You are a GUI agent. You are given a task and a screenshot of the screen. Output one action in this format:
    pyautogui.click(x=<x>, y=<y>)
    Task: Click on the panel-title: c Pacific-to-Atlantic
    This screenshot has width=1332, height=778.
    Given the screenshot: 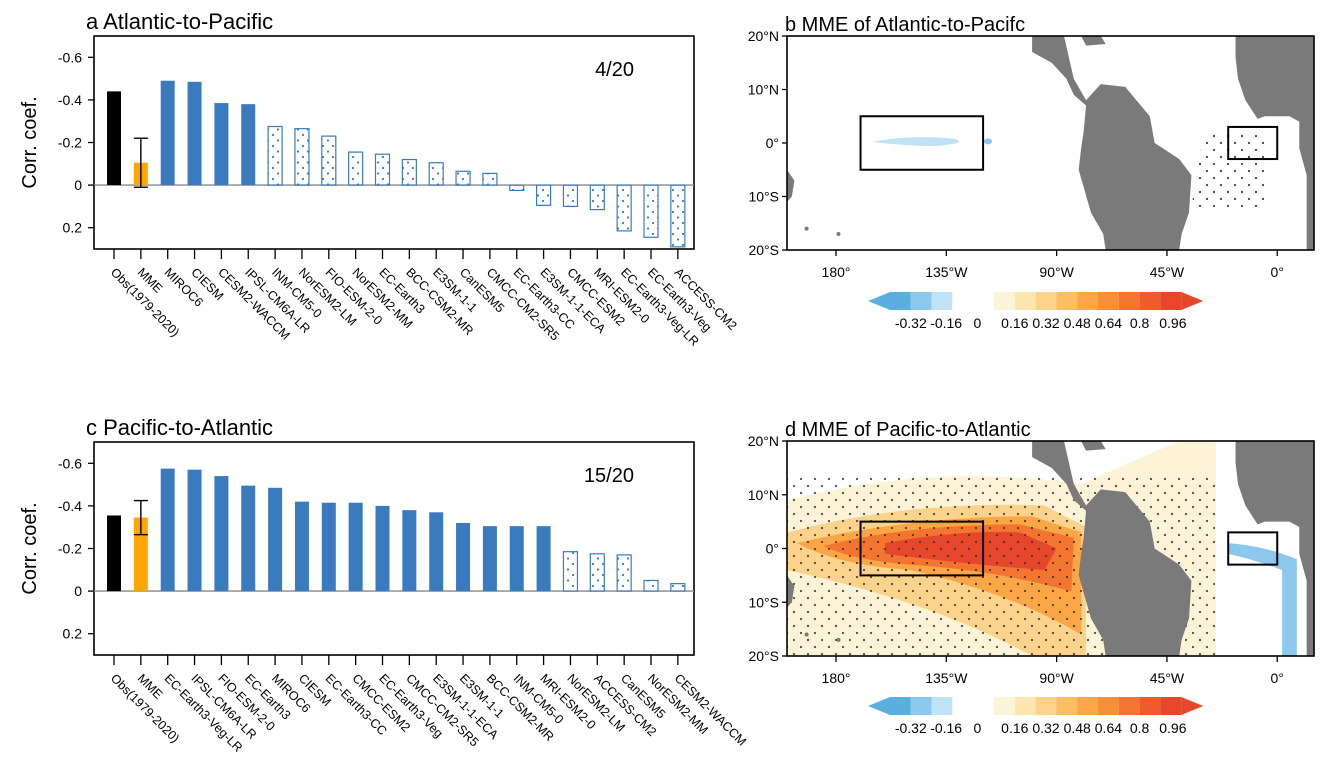 What is the action you would take?
    pyautogui.click(x=179, y=427)
    